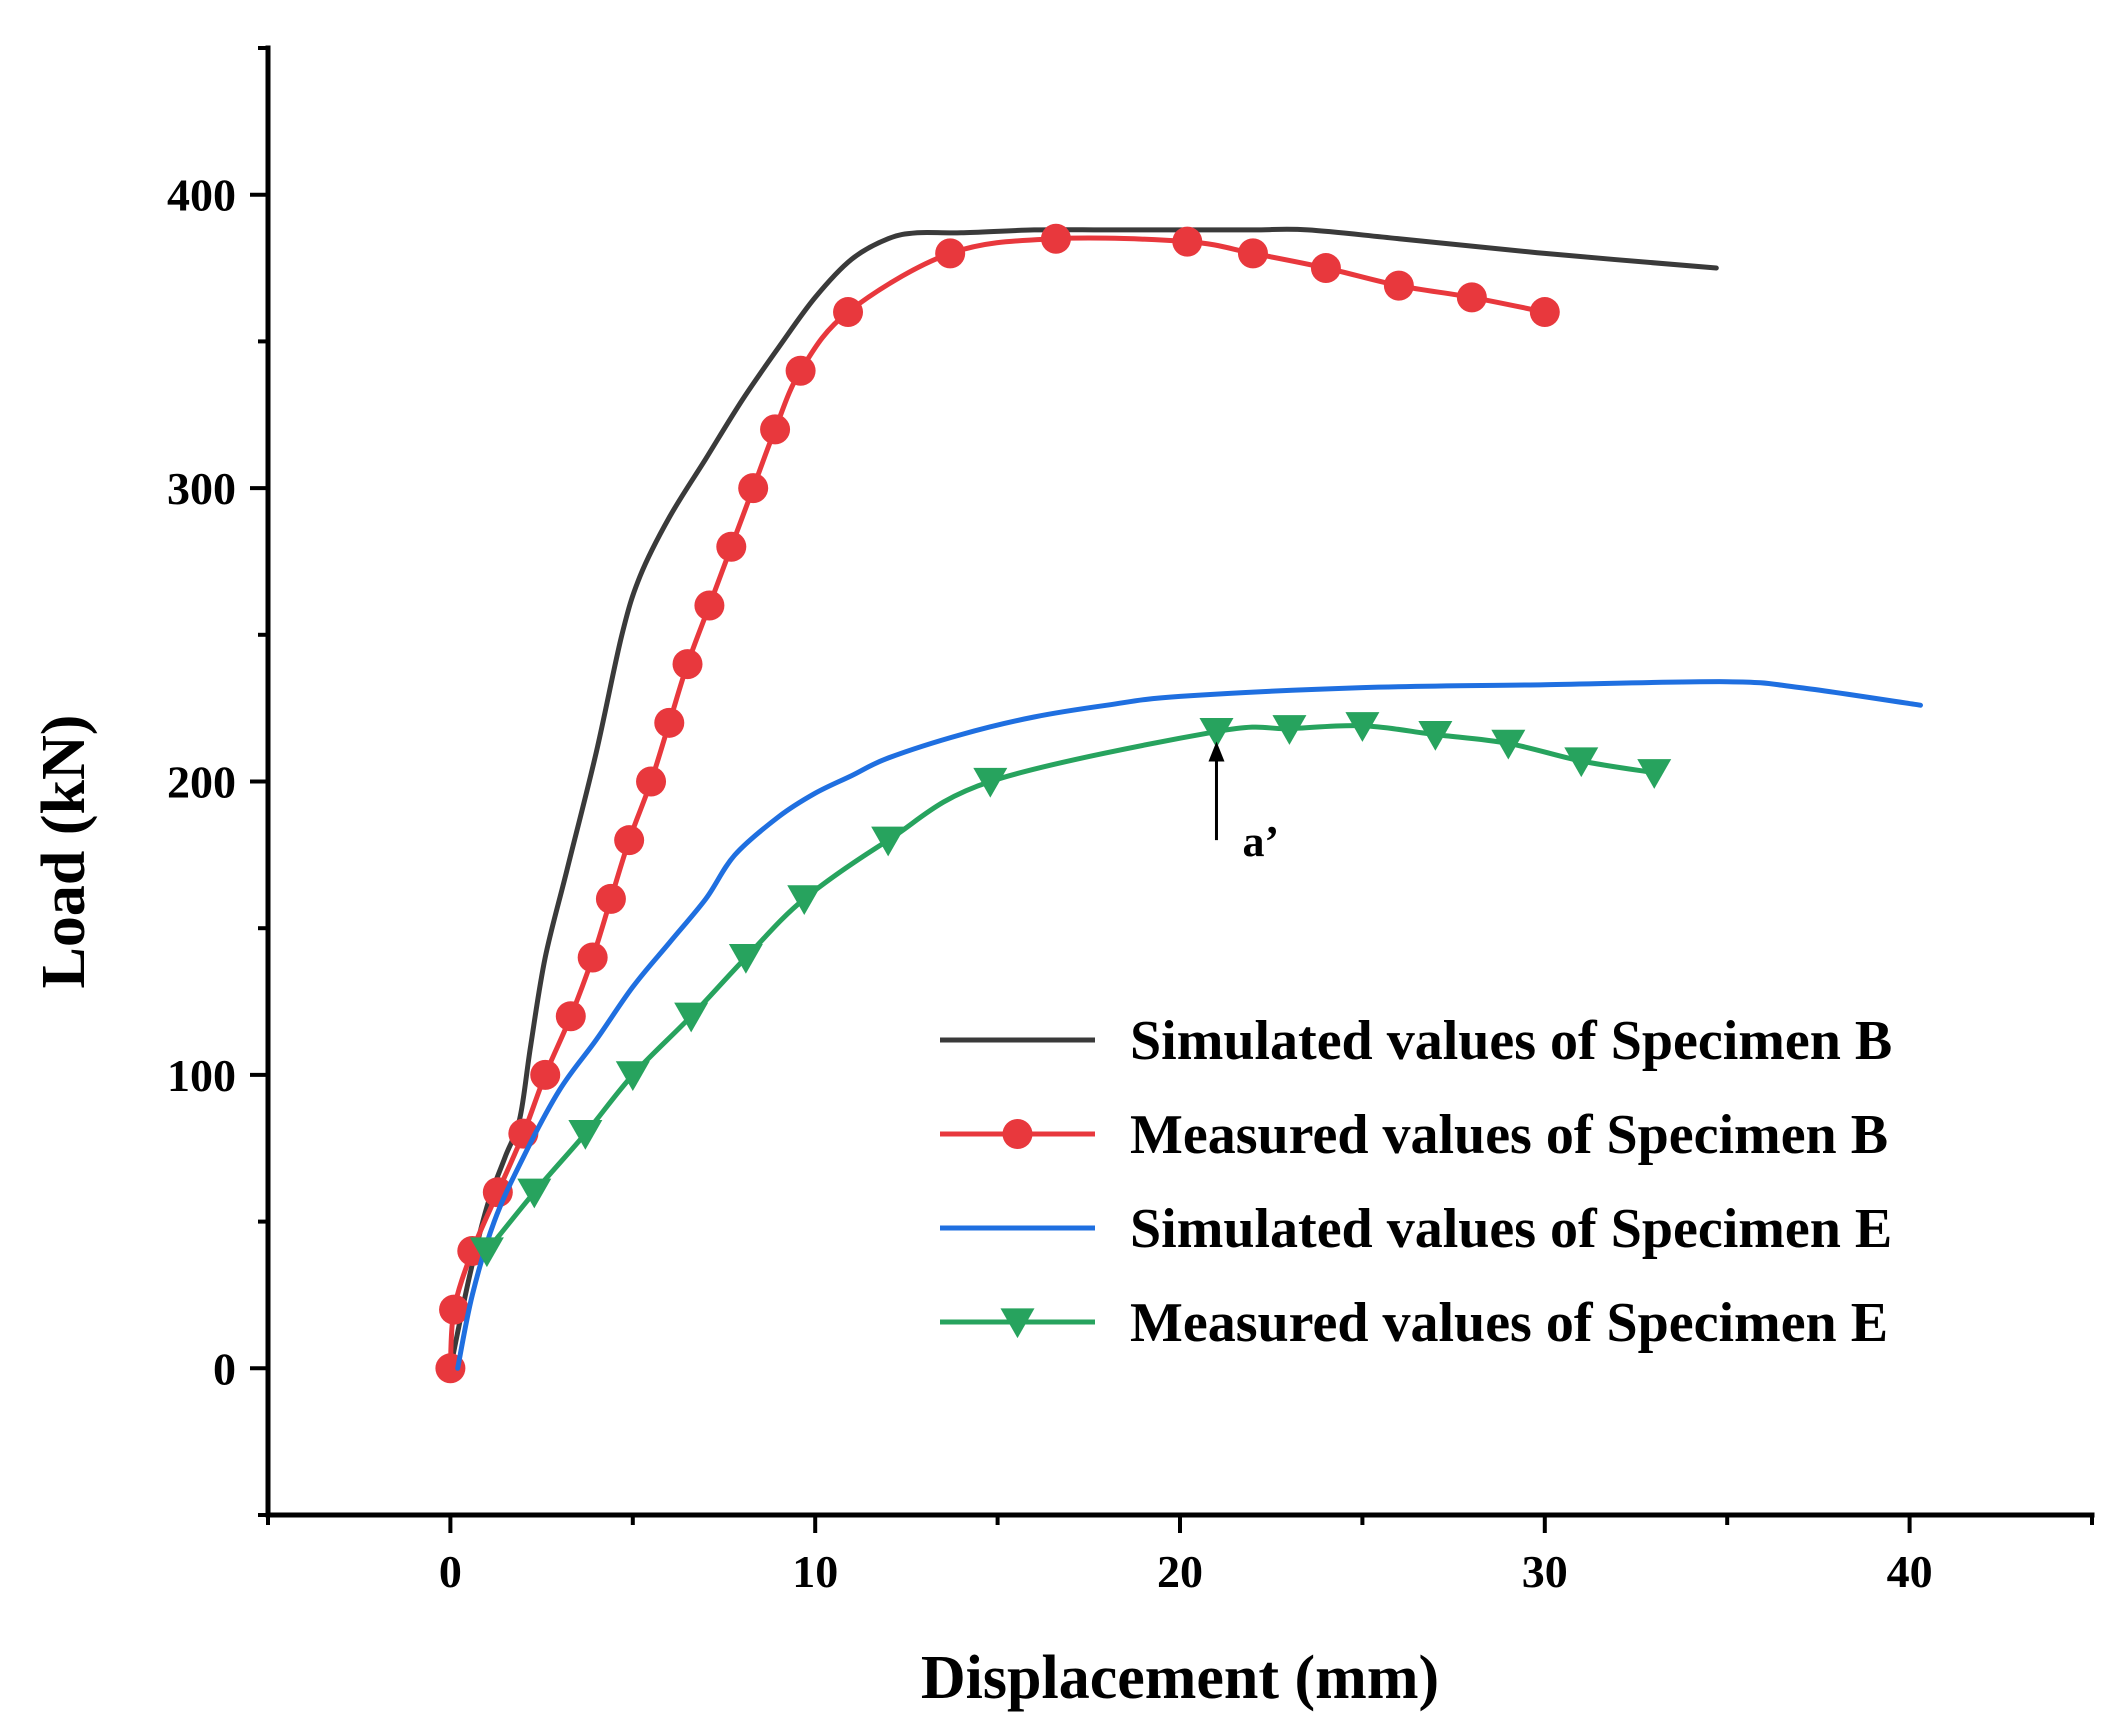 This screenshot has width=2116, height=1726. What do you see at coordinates (64, 852) in the screenshot?
I see `y-axis-title: Load (kN)` at bounding box center [64, 852].